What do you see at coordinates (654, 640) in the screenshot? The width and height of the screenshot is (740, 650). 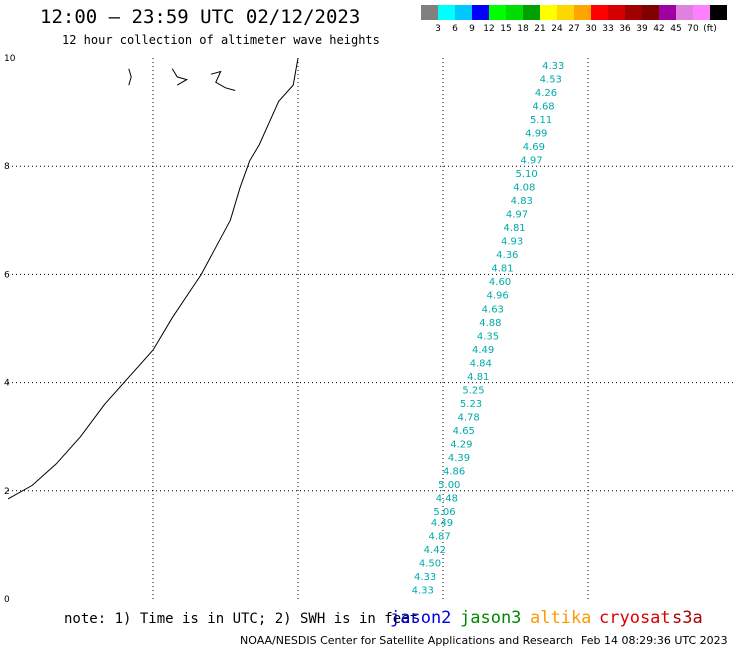 I see `footer-timestamp: Feb 14 08:29:36 UTC 2023` at bounding box center [654, 640].